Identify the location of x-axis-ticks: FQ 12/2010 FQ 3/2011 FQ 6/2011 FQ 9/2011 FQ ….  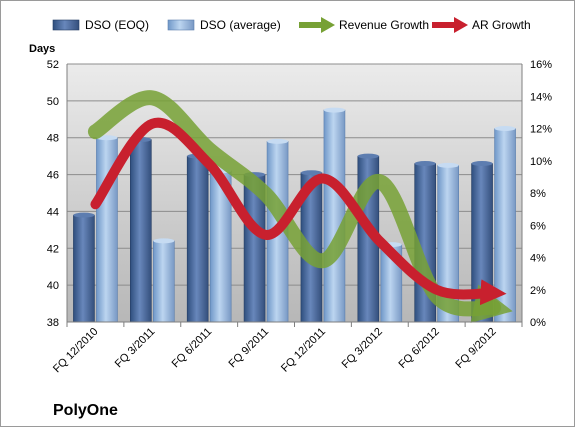
(275, 351).